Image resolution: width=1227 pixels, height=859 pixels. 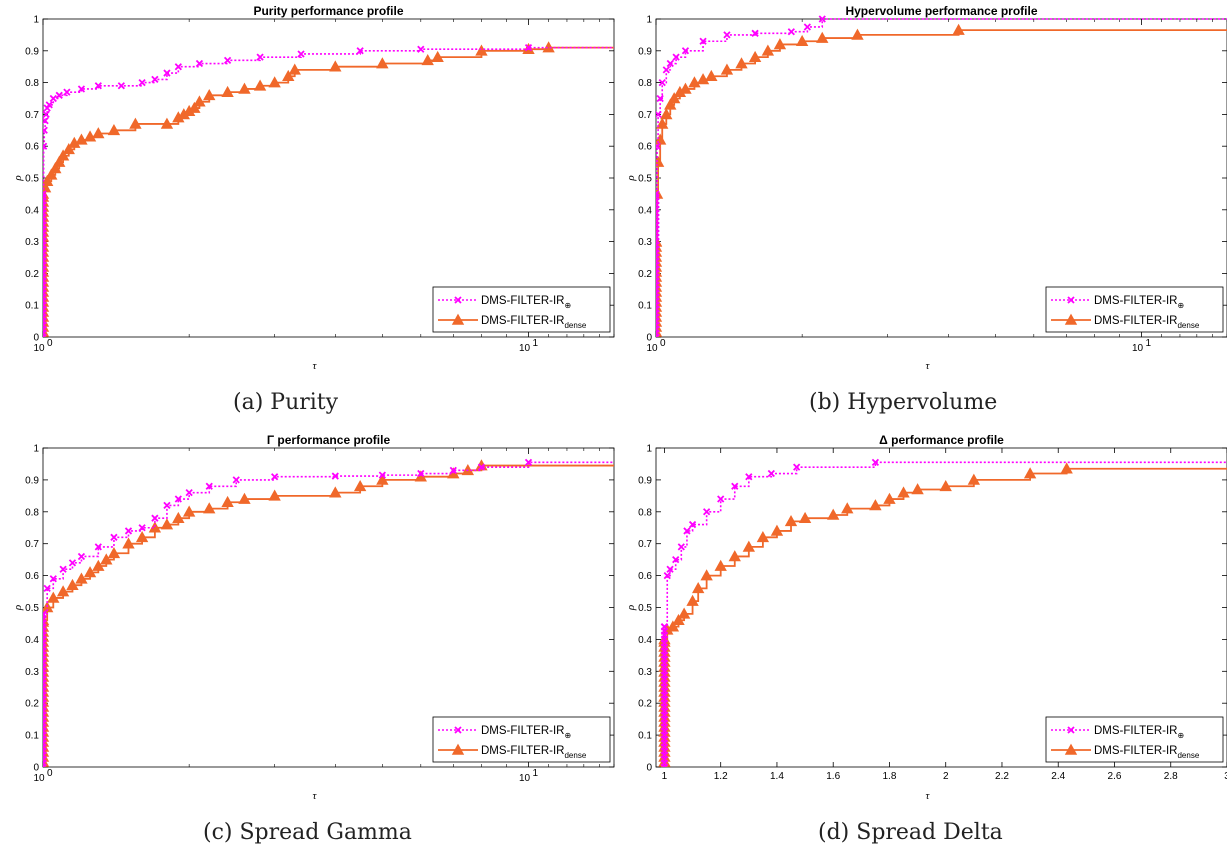 What do you see at coordinates (286, 402) in the screenshot?
I see `chart-caption: (a) Purity` at bounding box center [286, 402].